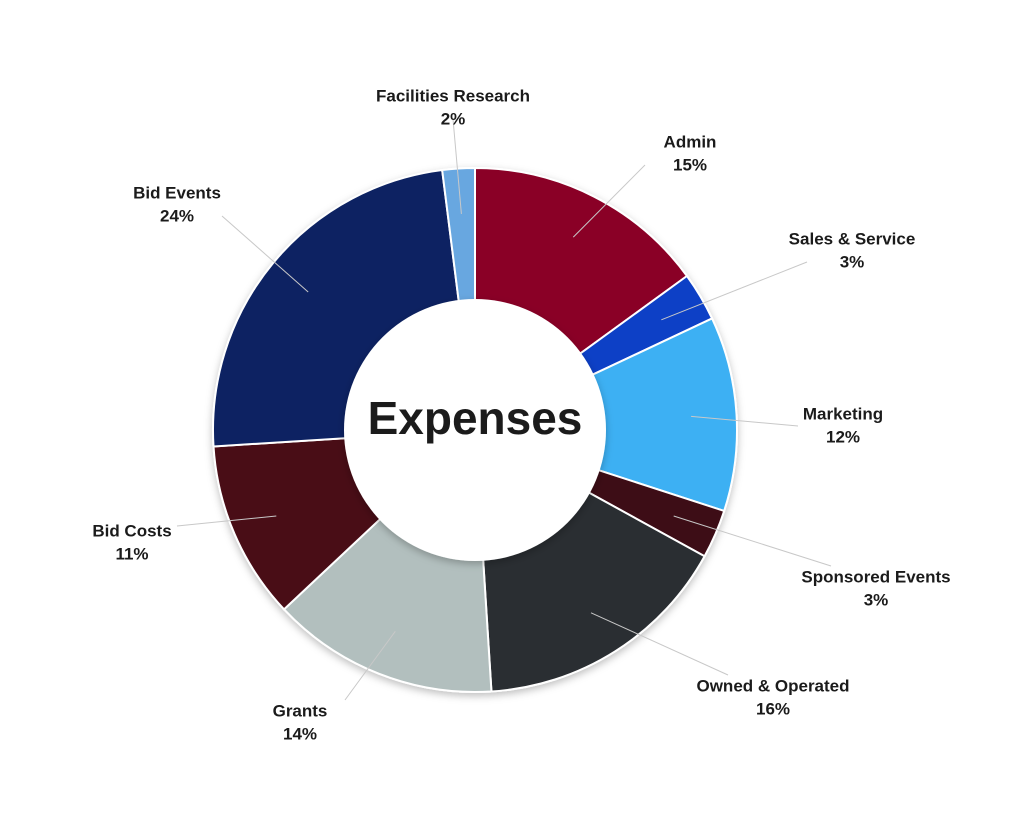  Describe the element at coordinates (852, 238) in the screenshot. I see `slice-label: Sales & Service` at that location.